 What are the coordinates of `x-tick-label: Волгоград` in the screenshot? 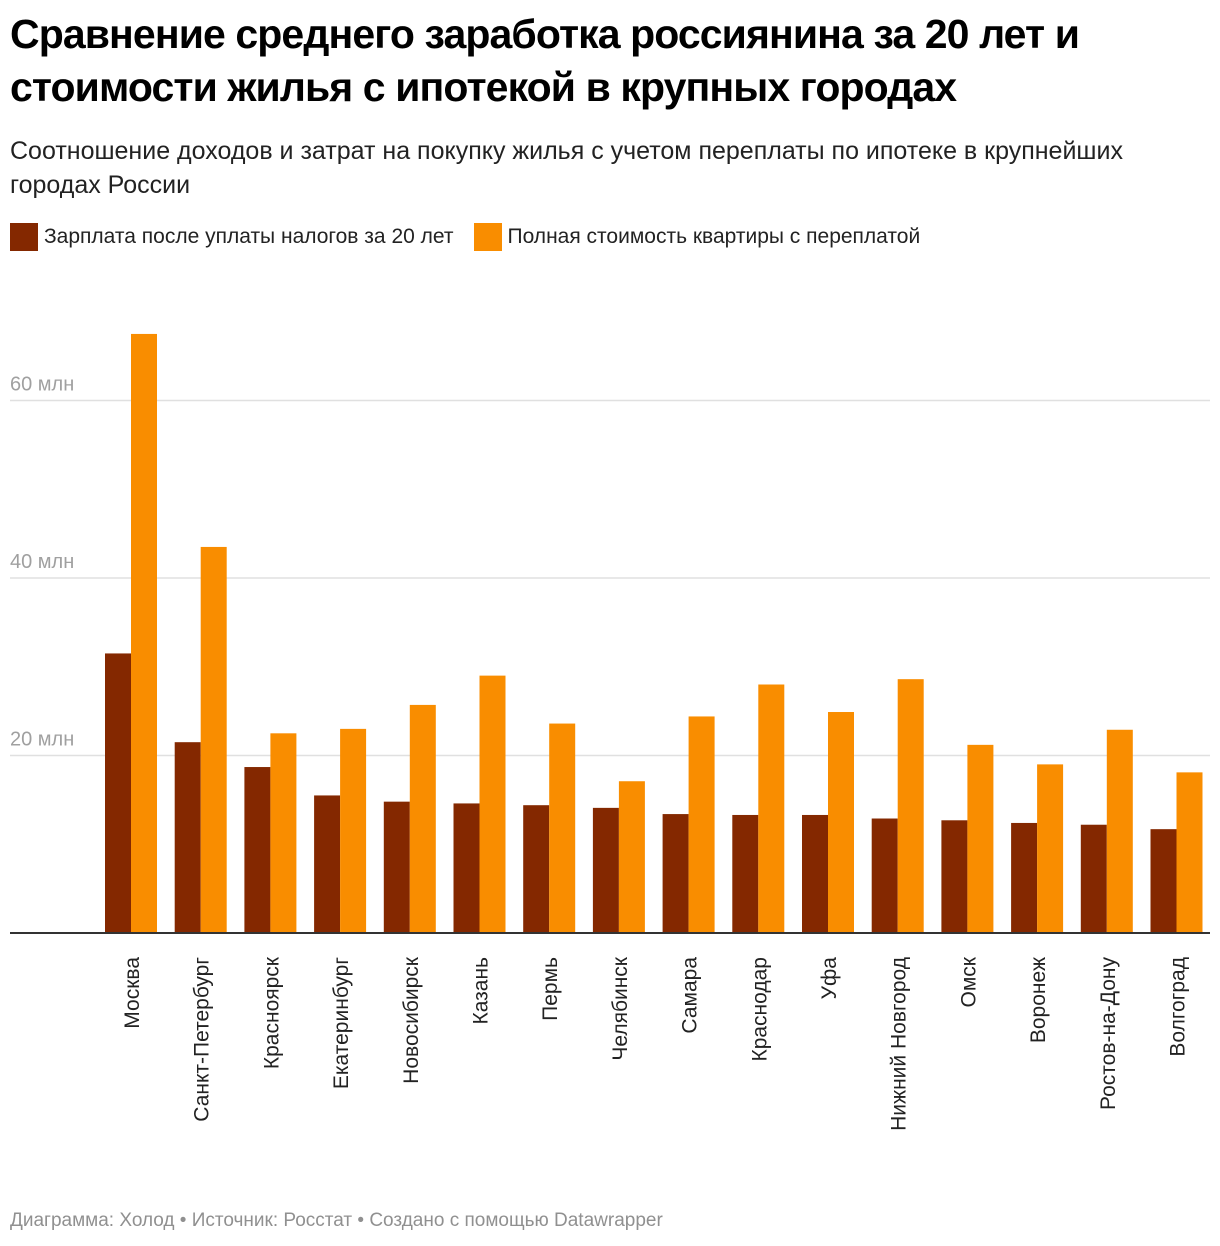 It's located at (1178, 1007).